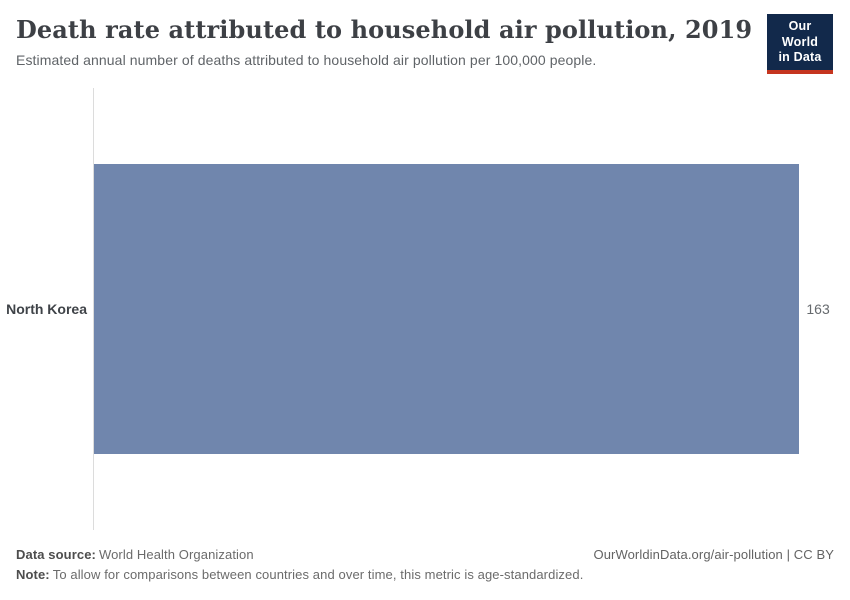  Describe the element at coordinates (33, 574) in the screenshot. I see `note-label: Note:` at that location.